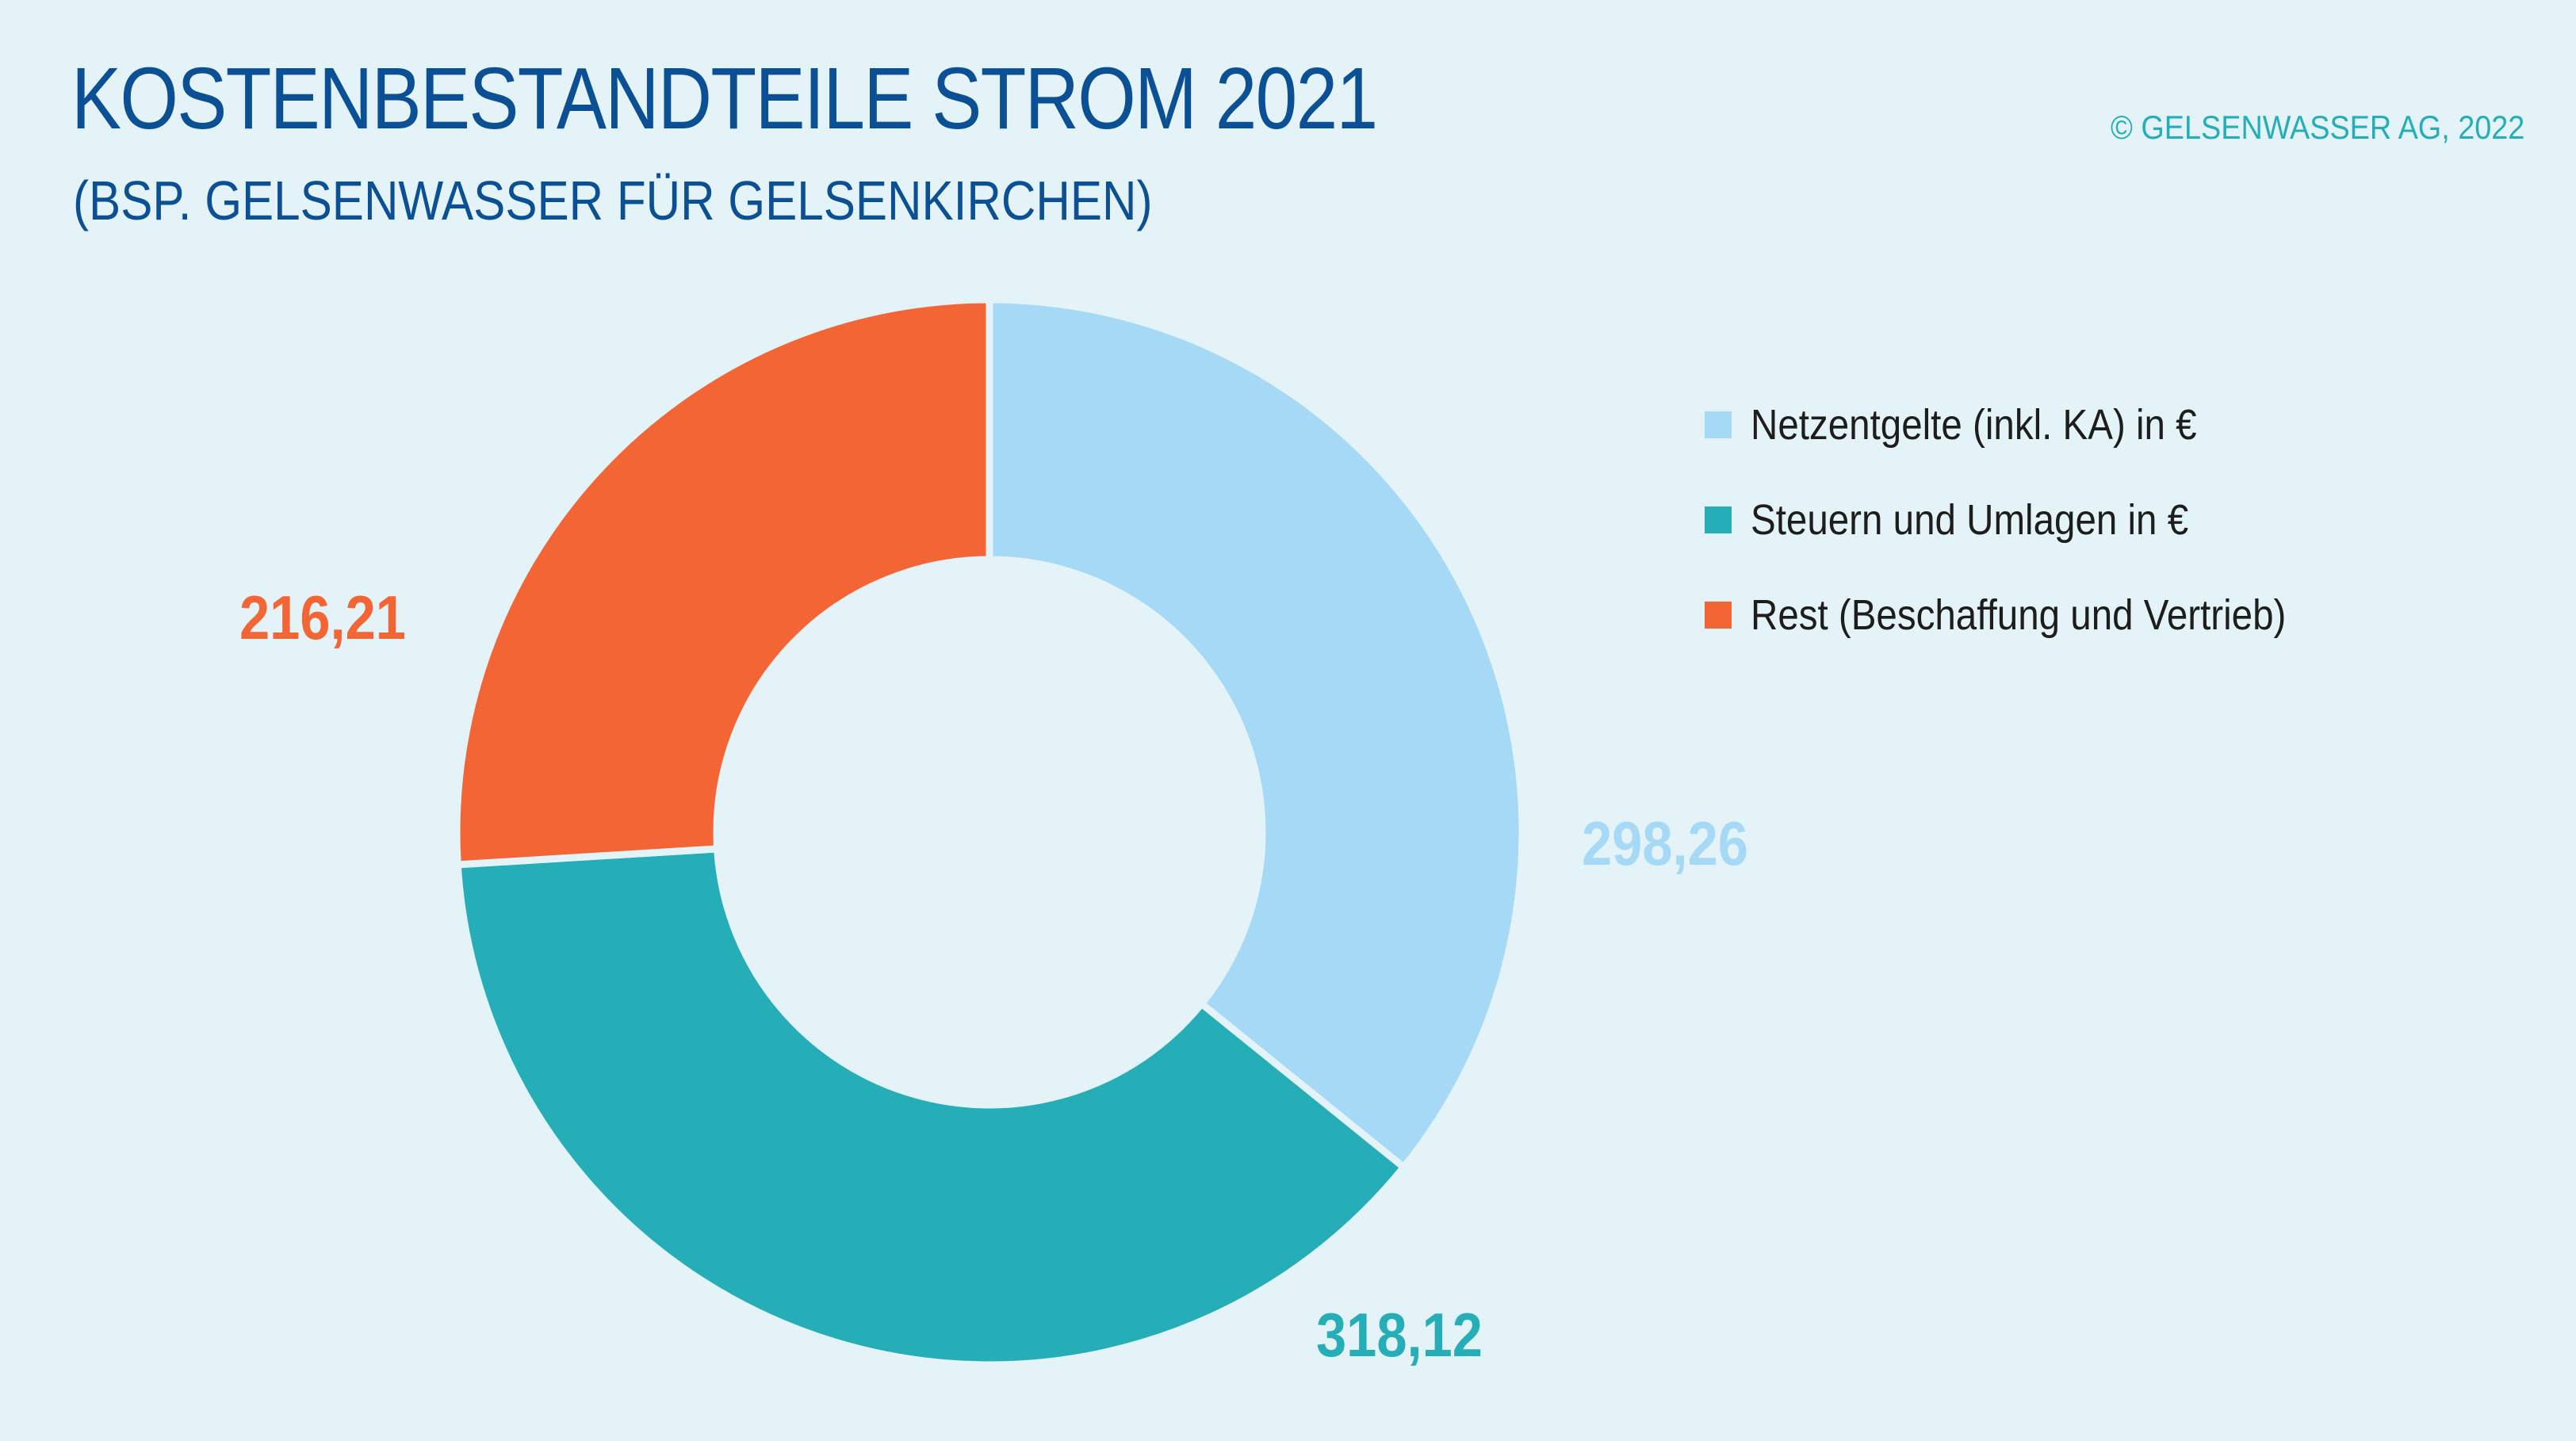 The image size is (2576, 1441). I want to click on legend-label-netzentgelte: Netzentgelte (inkl. KA) in €, so click(1974, 425).